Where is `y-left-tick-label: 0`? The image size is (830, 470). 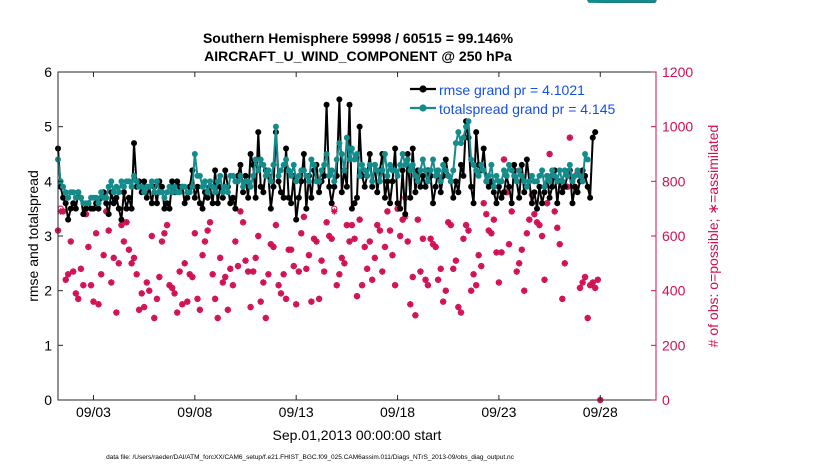
y-left-tick-label: 0 is located at coordinates (48, 400).